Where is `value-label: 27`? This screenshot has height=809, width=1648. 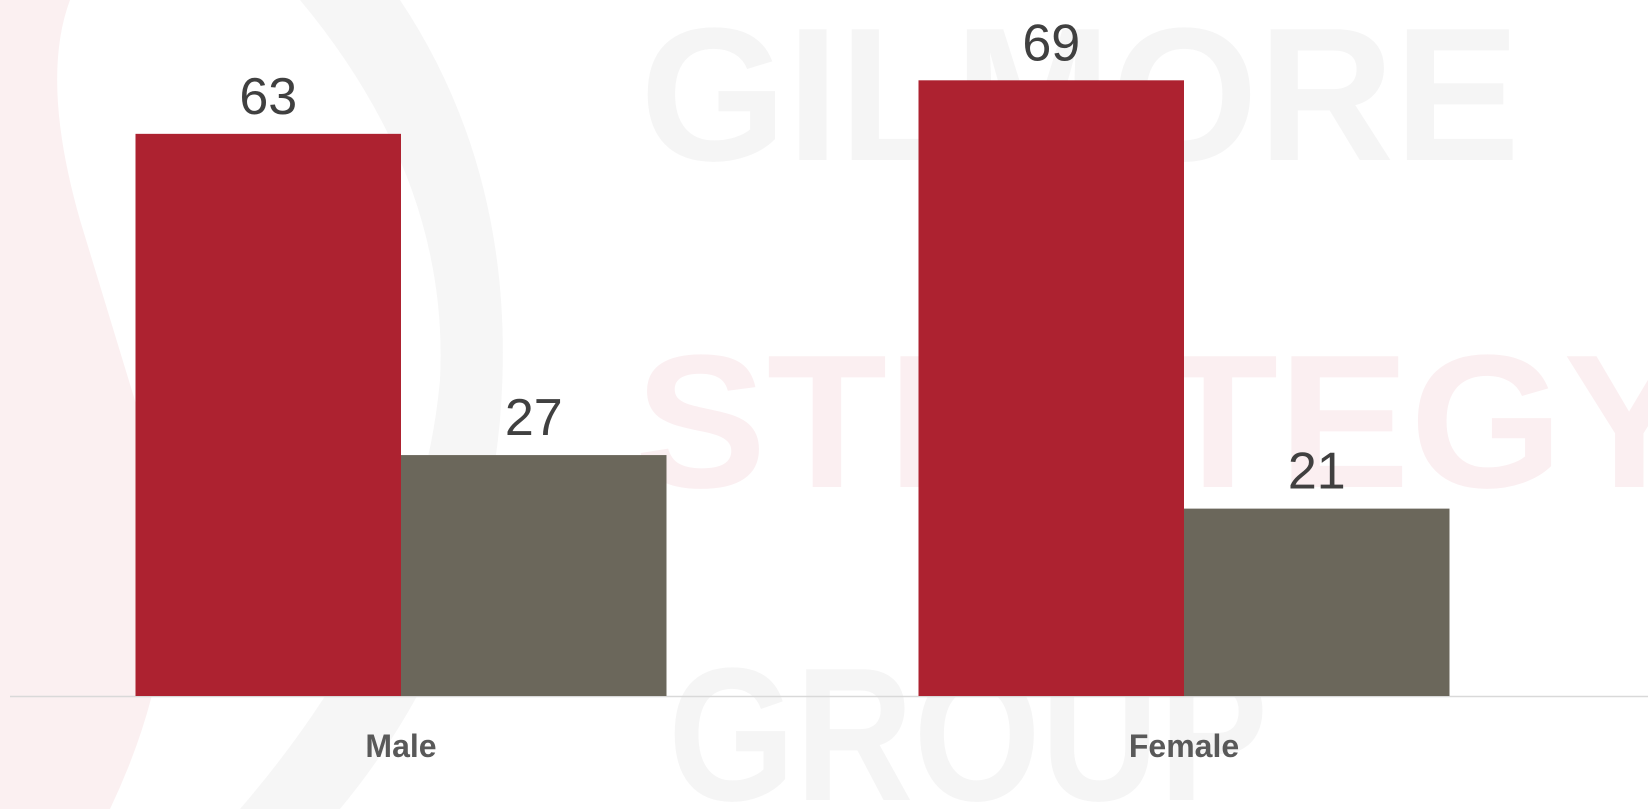 value-label: 27 is located at coordinates (534, 418).